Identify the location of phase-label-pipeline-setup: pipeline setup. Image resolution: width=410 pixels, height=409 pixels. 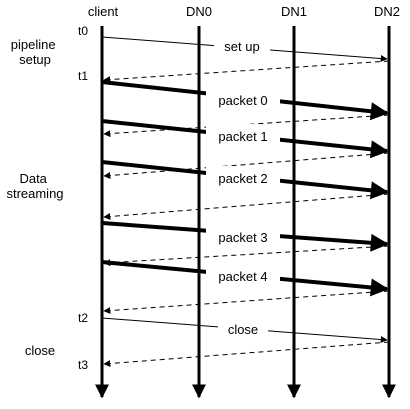
(35, 52).